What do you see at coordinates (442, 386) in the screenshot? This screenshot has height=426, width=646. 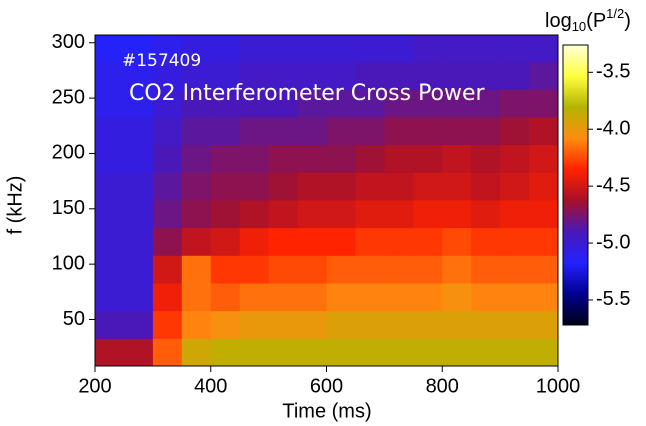 I see `x-tick-label: 800` at bounding box center [442, 386].